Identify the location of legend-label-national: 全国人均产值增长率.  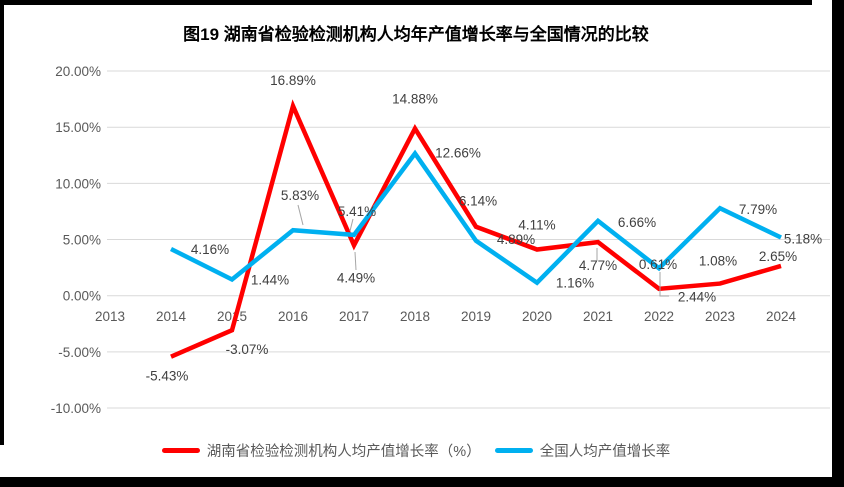
(605, 452).